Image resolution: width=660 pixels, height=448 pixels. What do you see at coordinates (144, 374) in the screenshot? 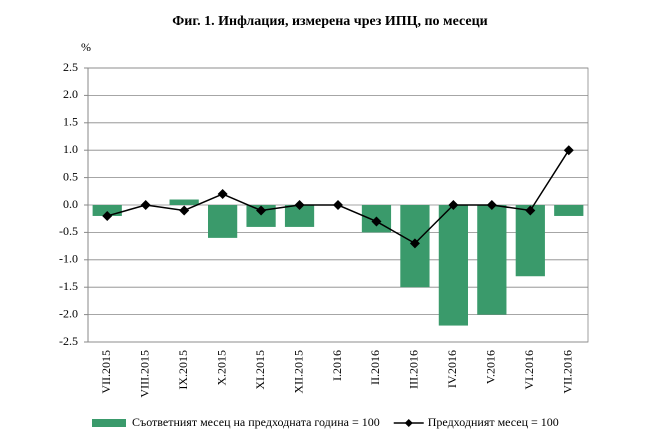
I see `x-tick-label: VIII.2015` at bounding box center [144, 374].